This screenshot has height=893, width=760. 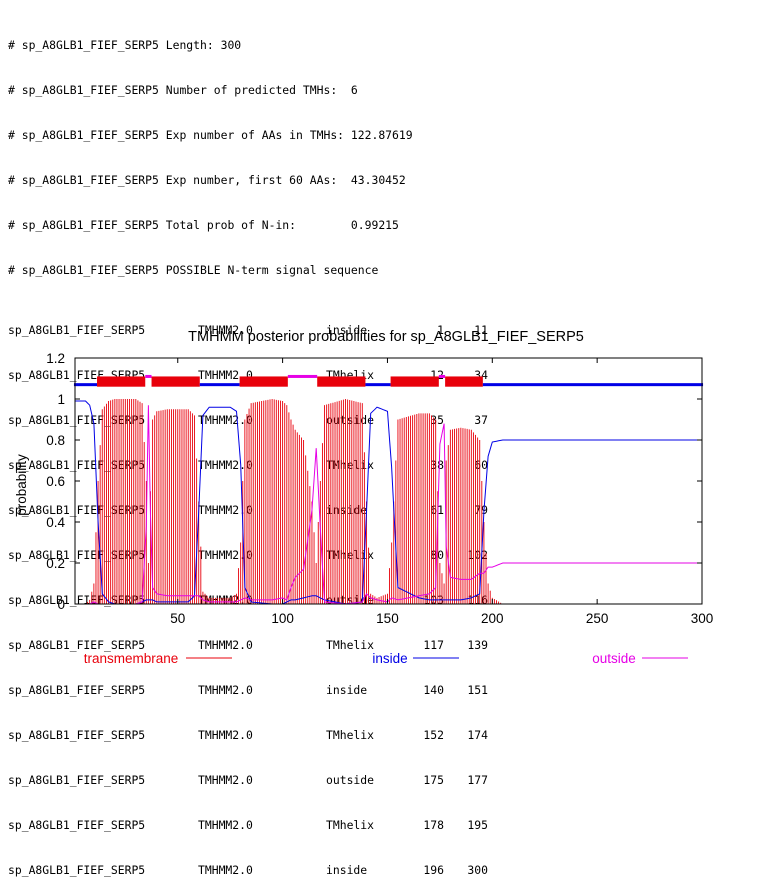 I want to click on row-end: 195, so click(x=477, y=825).